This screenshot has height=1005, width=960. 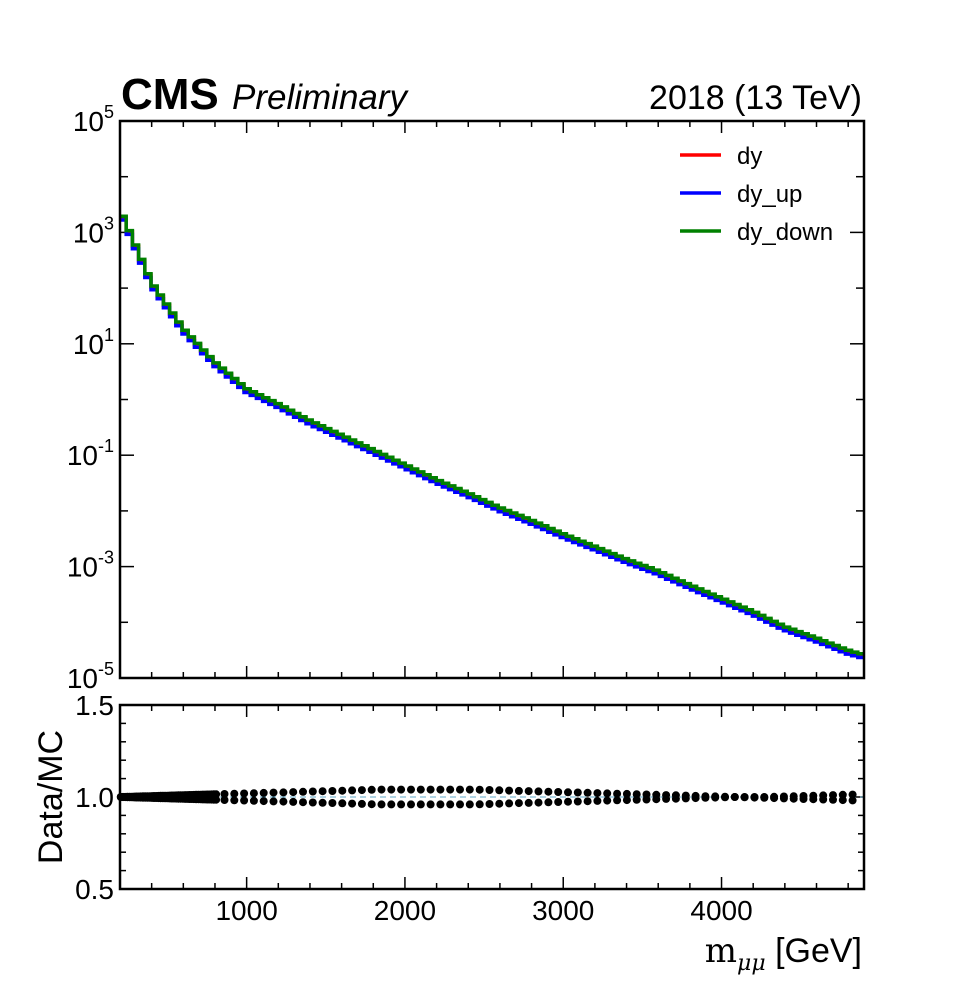 I want to click on y-tick-label: 10¹, so click(x=93, y=342).